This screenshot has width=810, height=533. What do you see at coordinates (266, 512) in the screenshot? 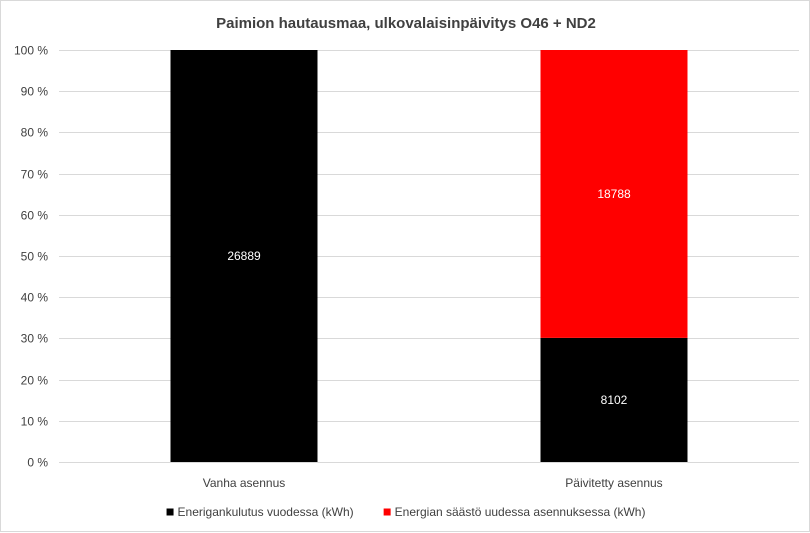
I see `legend-label: Enerigankulutus vuodessa (kWh)` at bounding box center [266, 512].